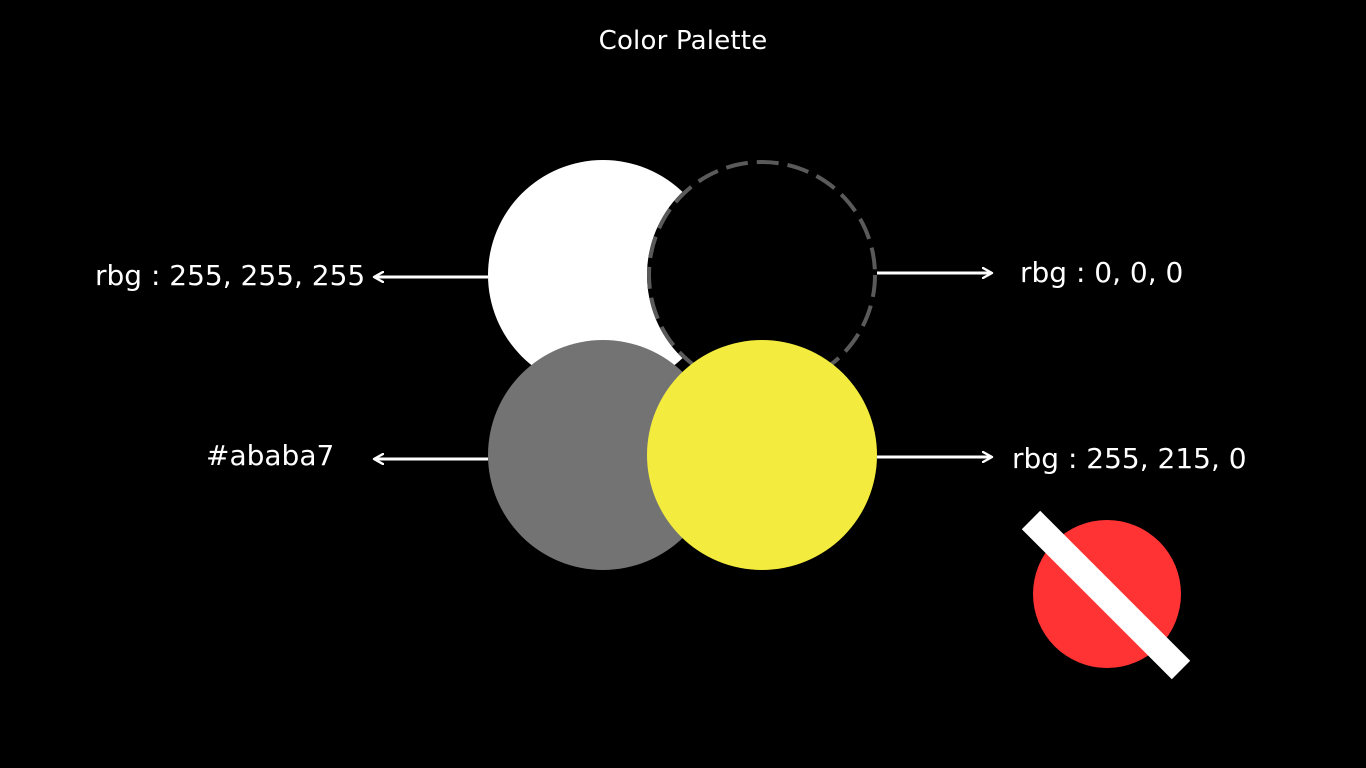 Image resolution: width=1366 pixels, height=768 pixels. I want to click on gray-color-label: #ababa7, so click(270, 455).